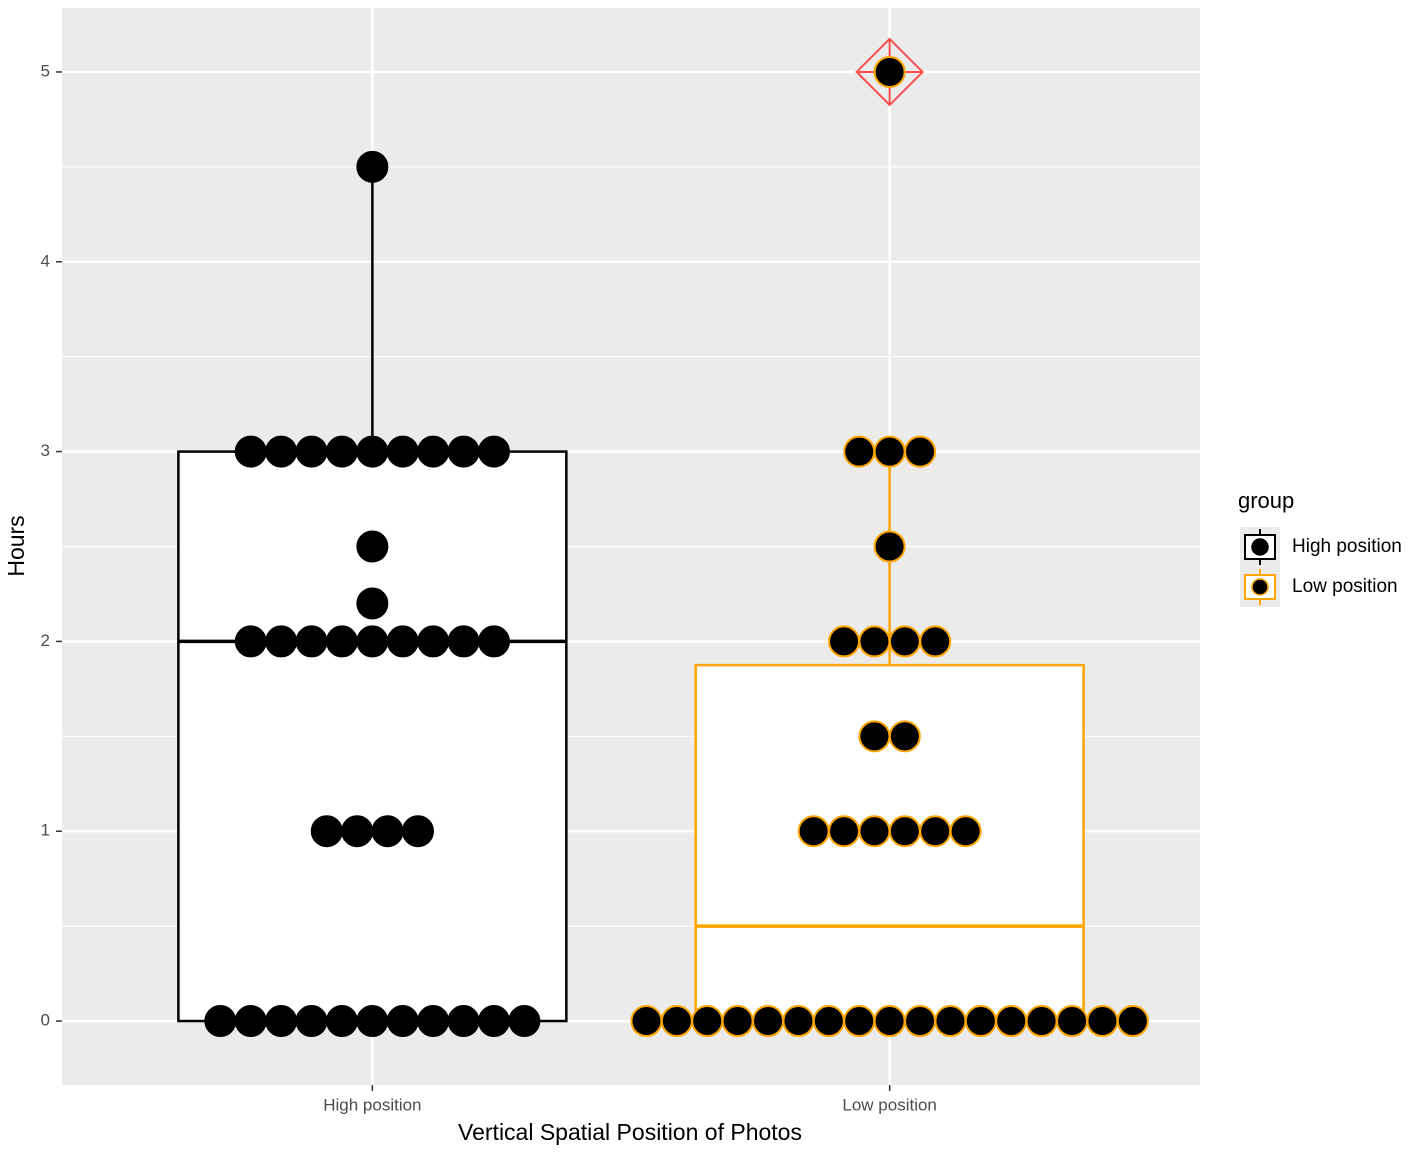 The width and height of the screenshot is (1418, 1155). Describe the element at coordinates (45, 1020) in the screenshot. I see `y-tick-label: 0` at that location.